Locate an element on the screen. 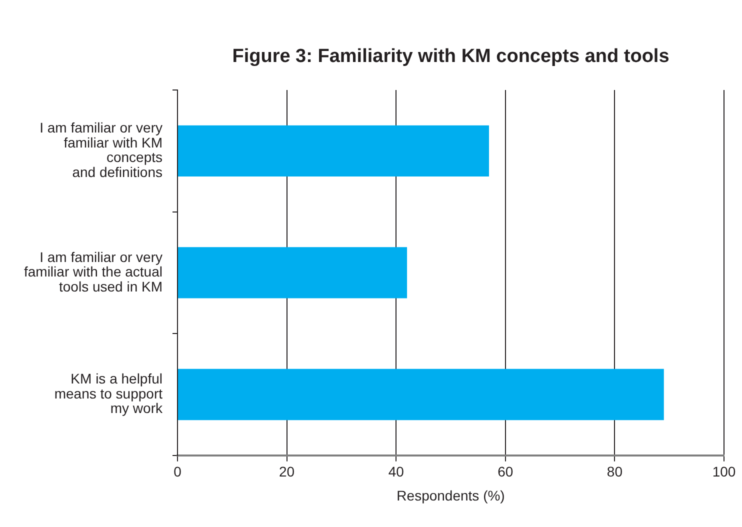 Image resolution: width=742 pixels, height=527 pixels. x-tick-label: 0 is located at coordinates (178, 472).